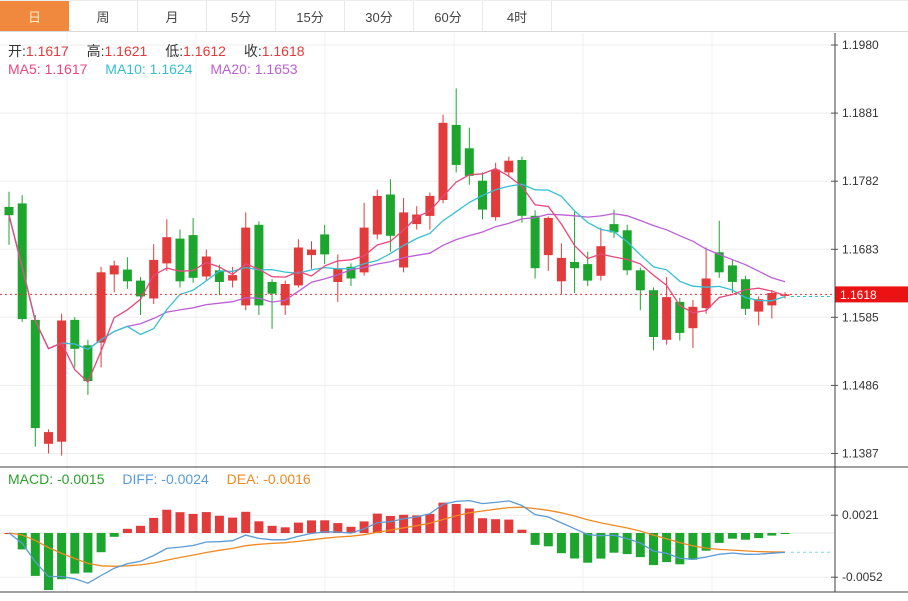 The width and height of the screenshot is (908, 601). I want to click on svg-text: 0.0021, so click(860, 515).